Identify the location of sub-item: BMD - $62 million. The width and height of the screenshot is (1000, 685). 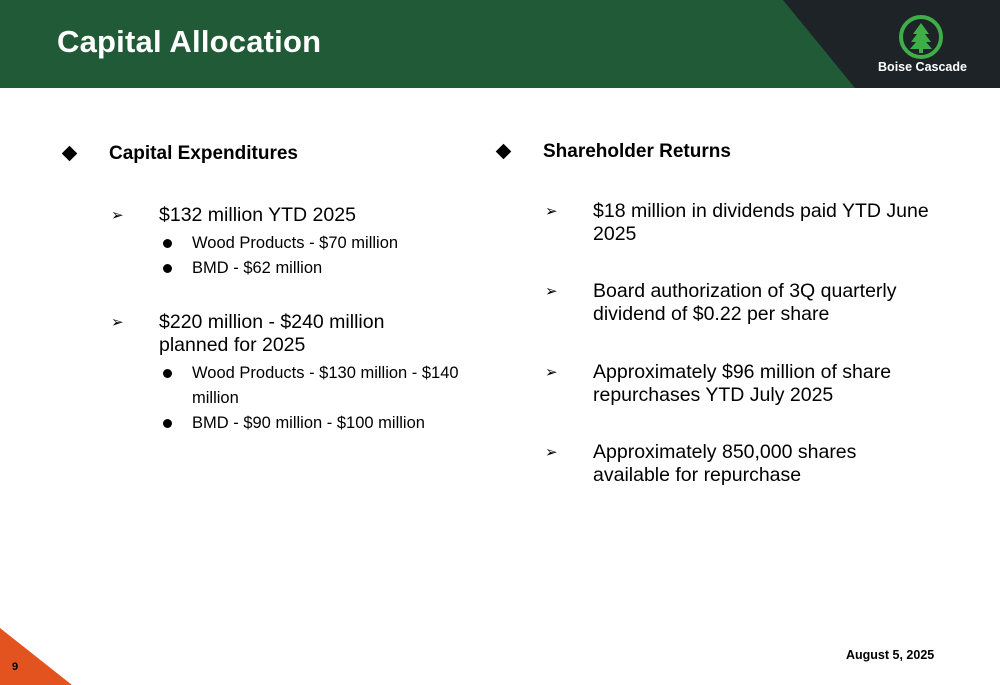
(322, 268).